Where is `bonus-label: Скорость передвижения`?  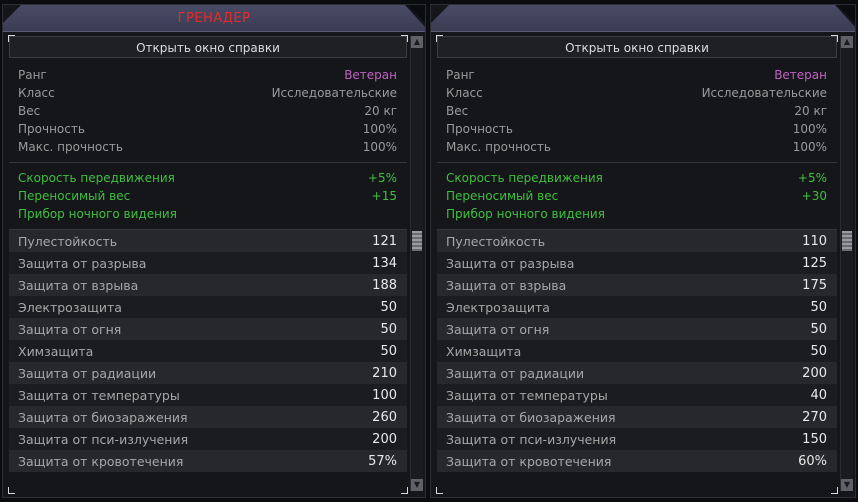 bonus-label: Скорость передвижения is located at coordinates (96, 178).